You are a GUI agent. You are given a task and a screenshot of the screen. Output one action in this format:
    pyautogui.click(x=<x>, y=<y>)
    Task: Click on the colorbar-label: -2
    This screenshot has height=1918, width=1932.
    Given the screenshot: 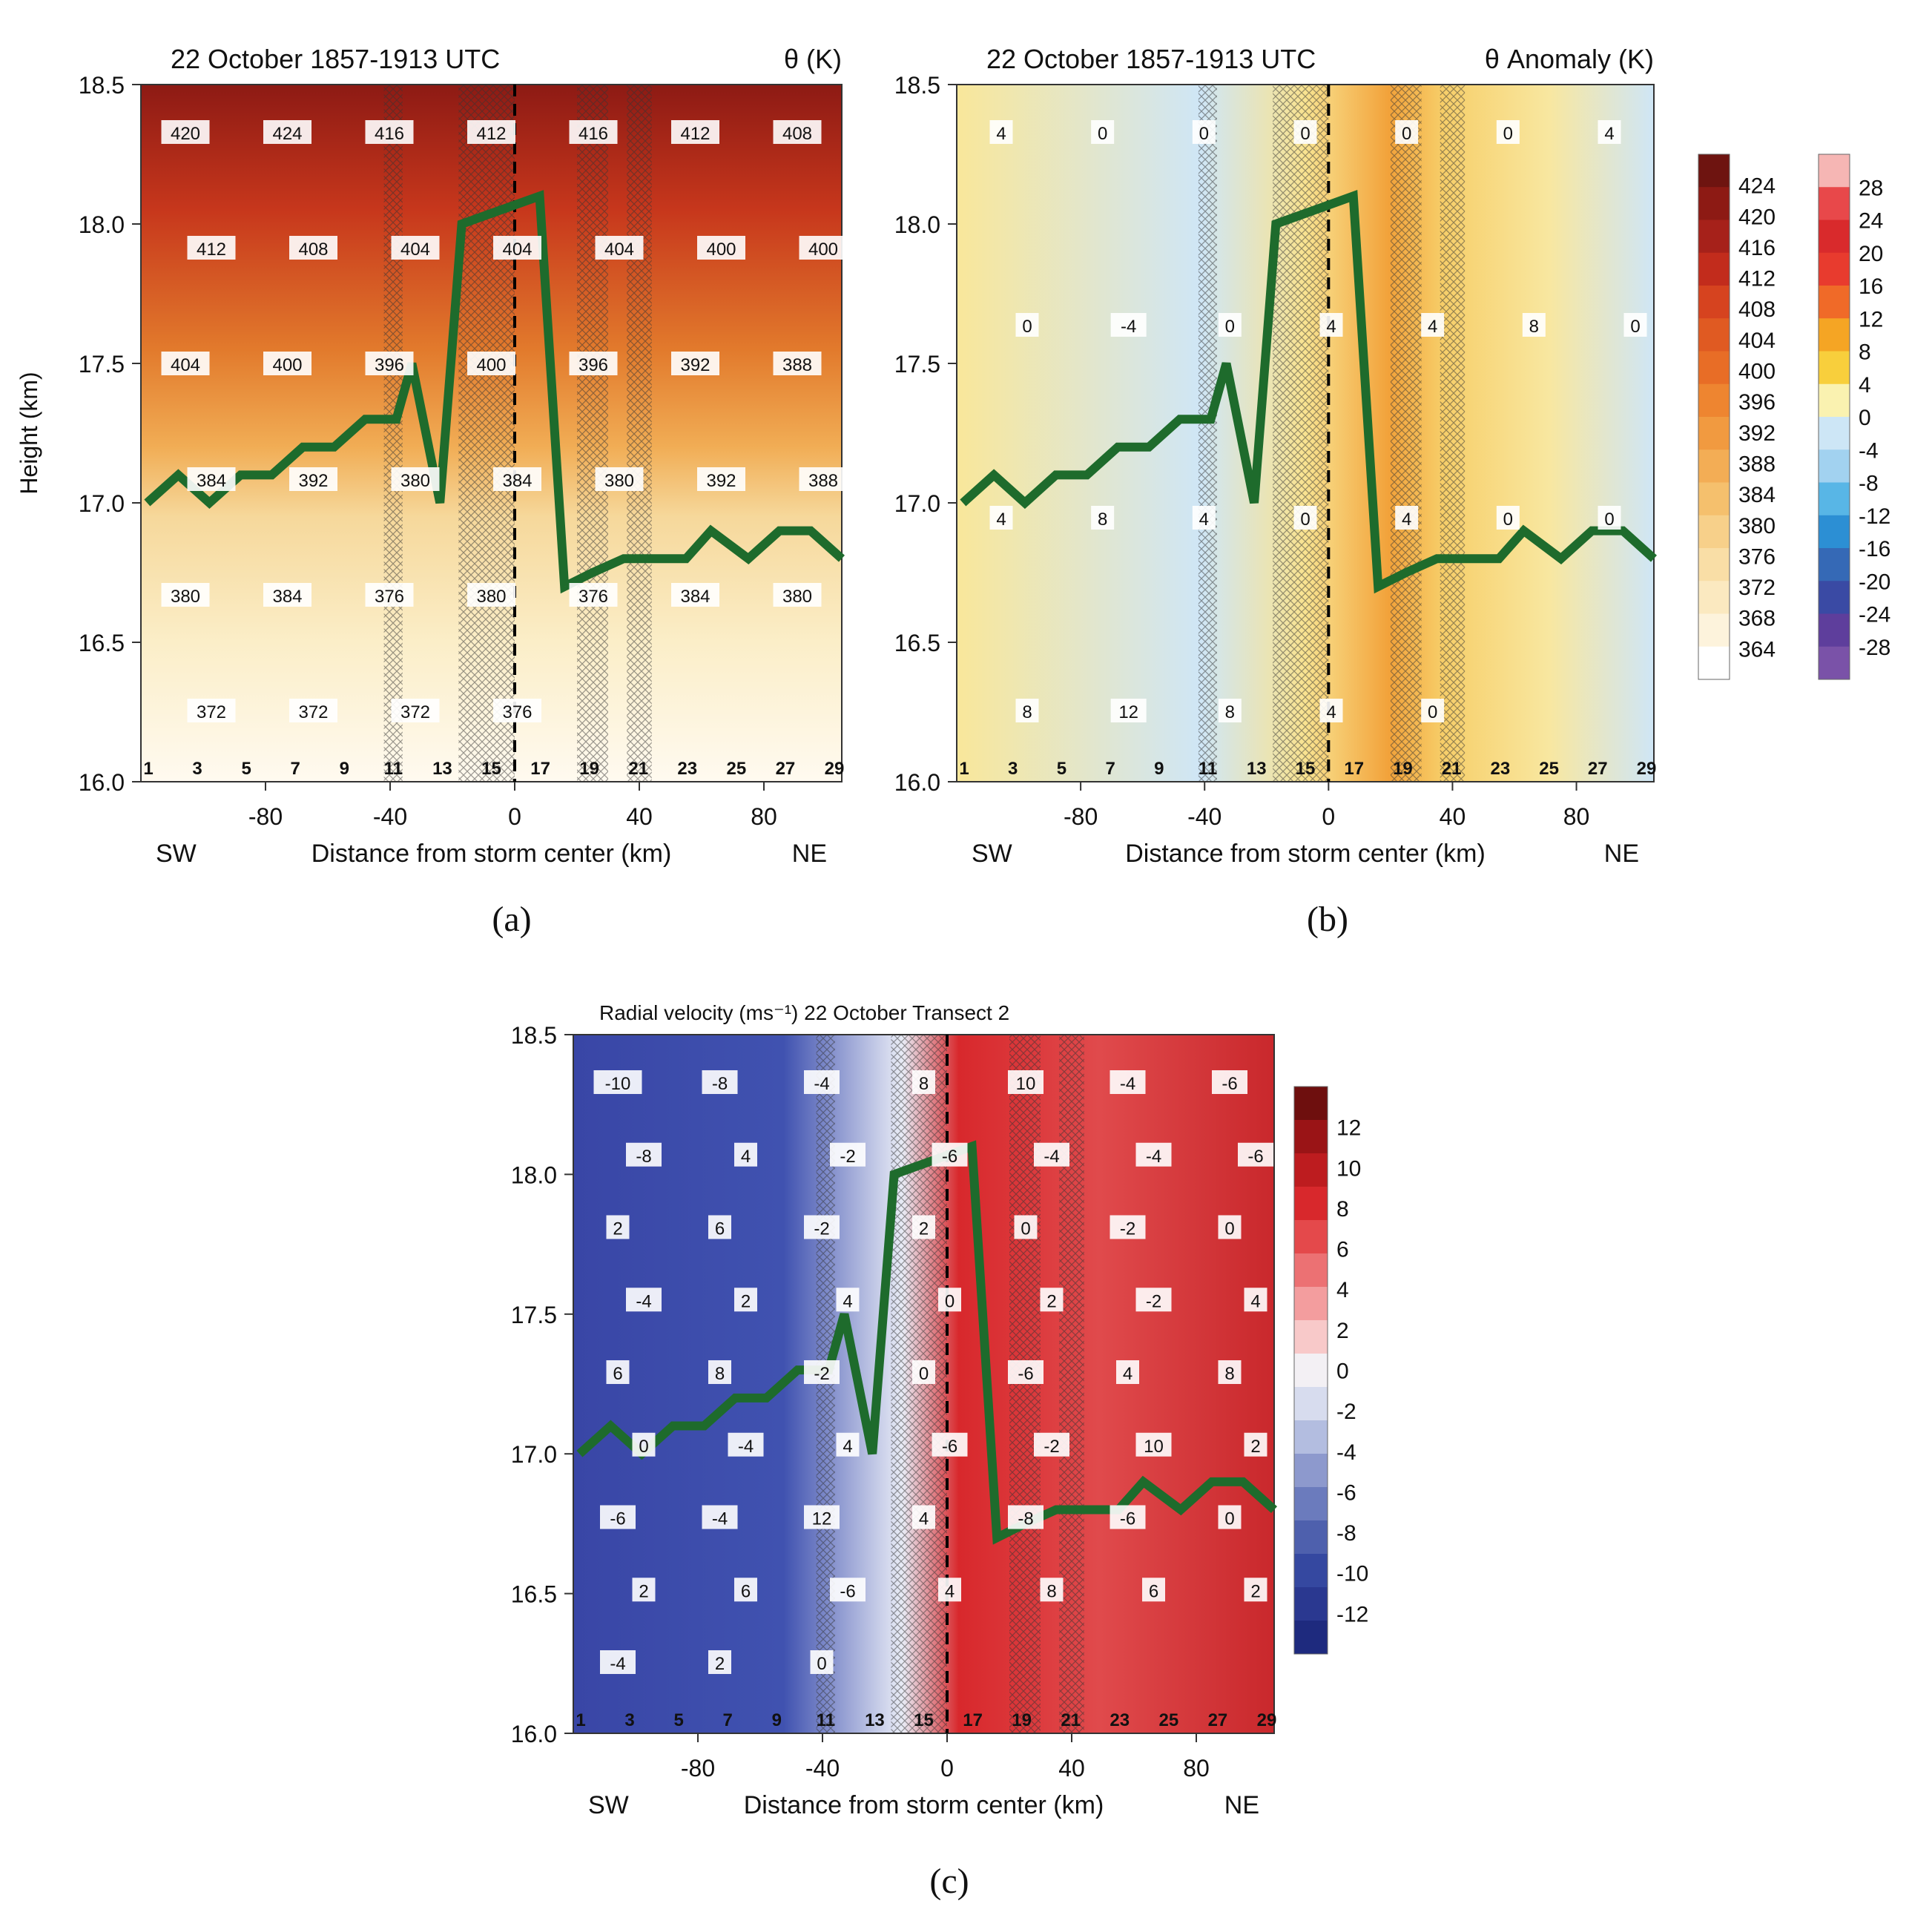 What is the action you would take?
    pyautogui.click(x=1346, y=1412)
    